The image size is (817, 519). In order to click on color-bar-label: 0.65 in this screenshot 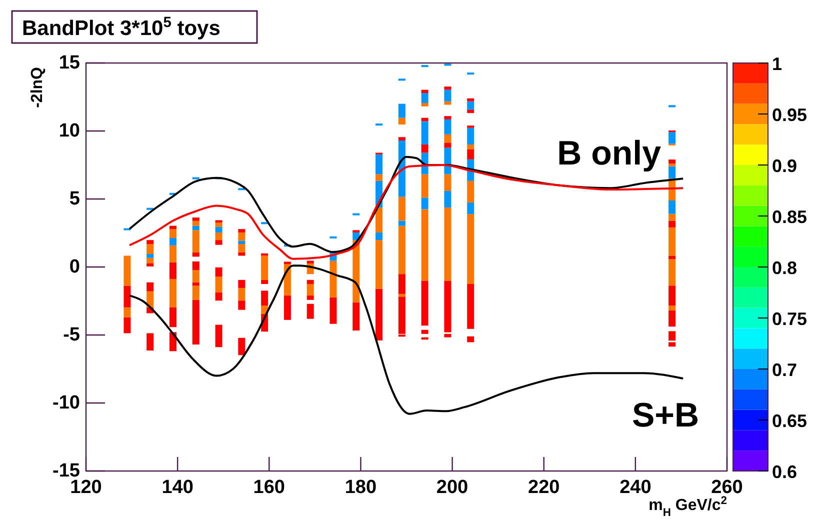, I will do `click(790, 421)`.